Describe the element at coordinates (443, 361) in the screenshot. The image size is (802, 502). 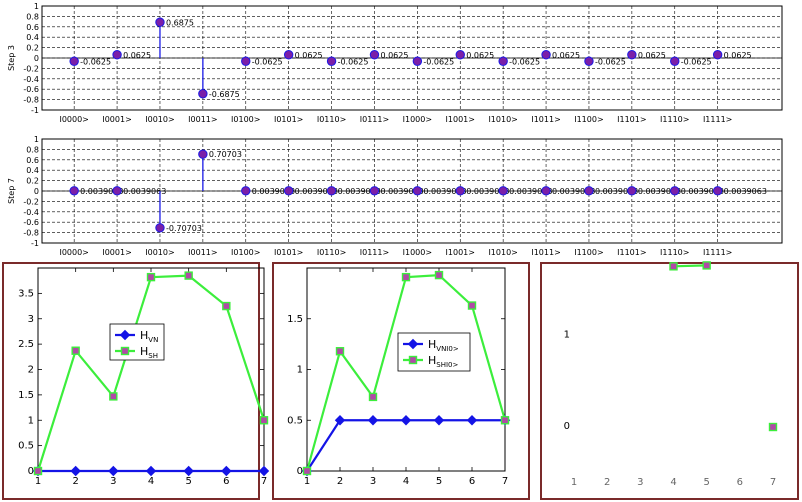
I see `legend-label: HSHI0>` at that location.